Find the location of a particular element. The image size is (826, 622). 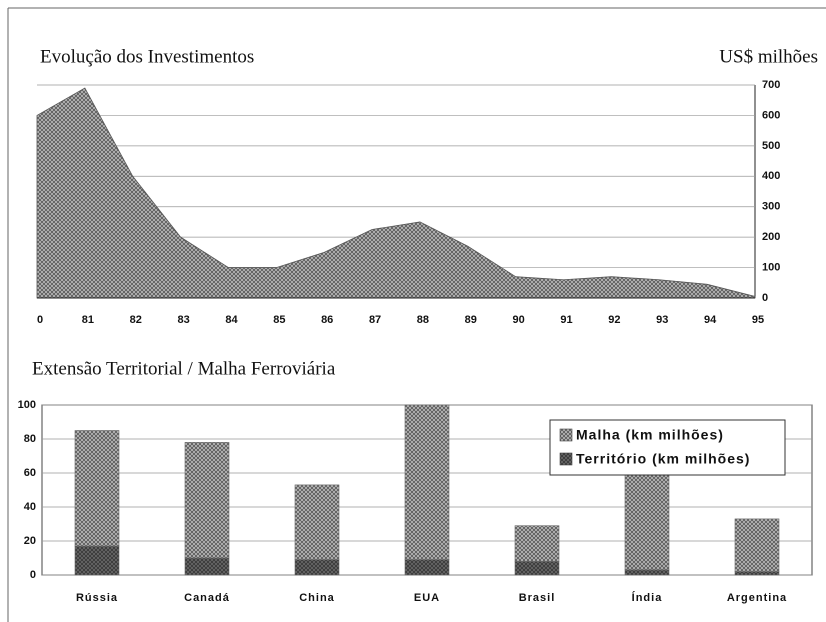

x-tick-label: China is located at coordinates (317, 598).